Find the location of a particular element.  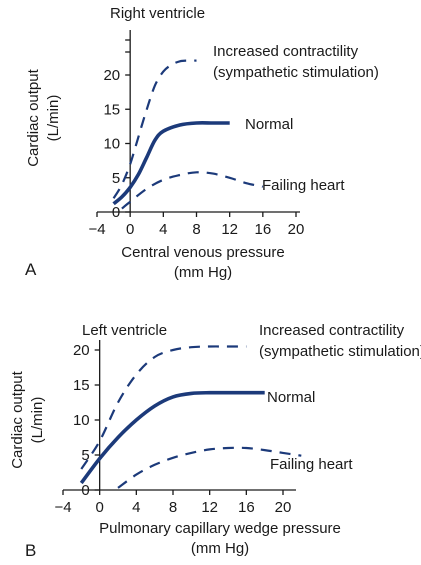

chart-title: Left ventricle is located at coordinates (124, 330).